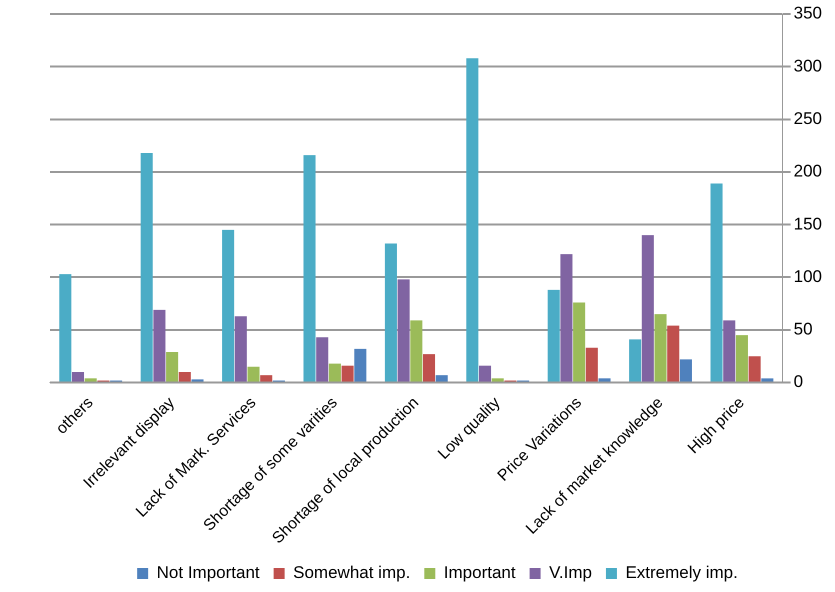 The width and height of the screenshot is (835, 592). I want to click on legend-label: Extremely imp., so click(681, 572).